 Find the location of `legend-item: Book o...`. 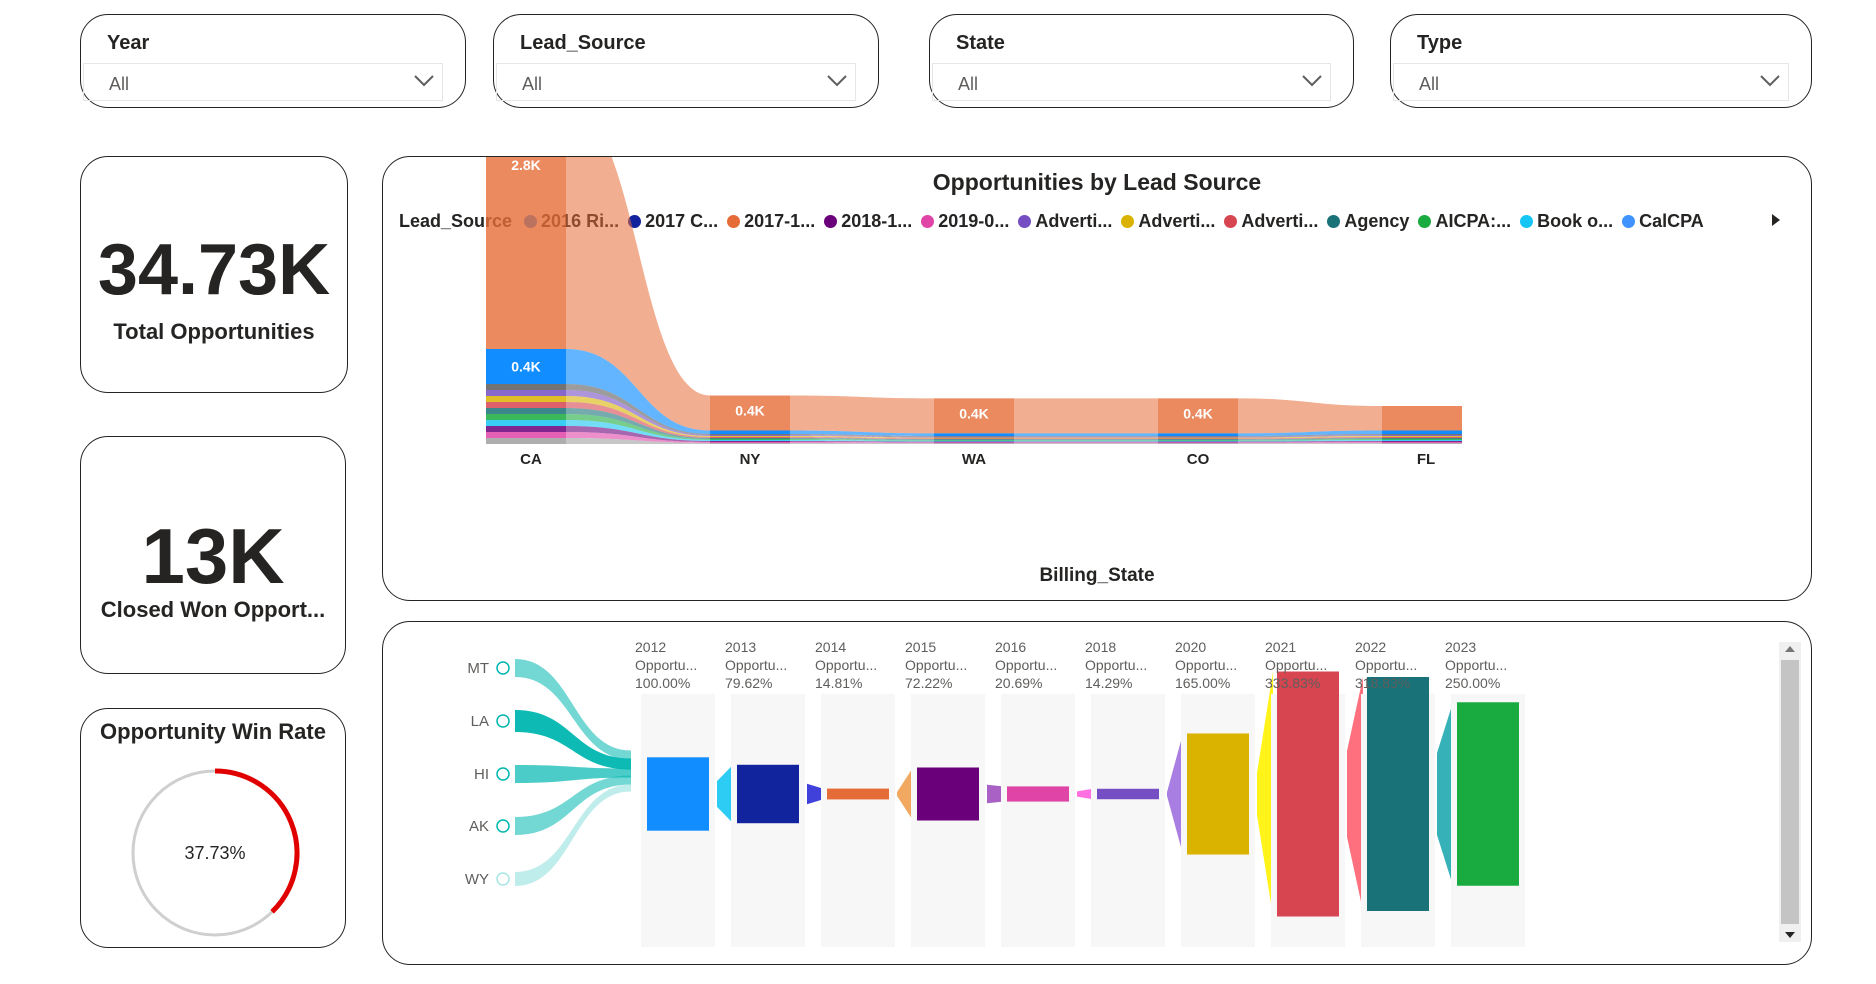

legend-item: Book o... is located at coordinates (1566, 221).